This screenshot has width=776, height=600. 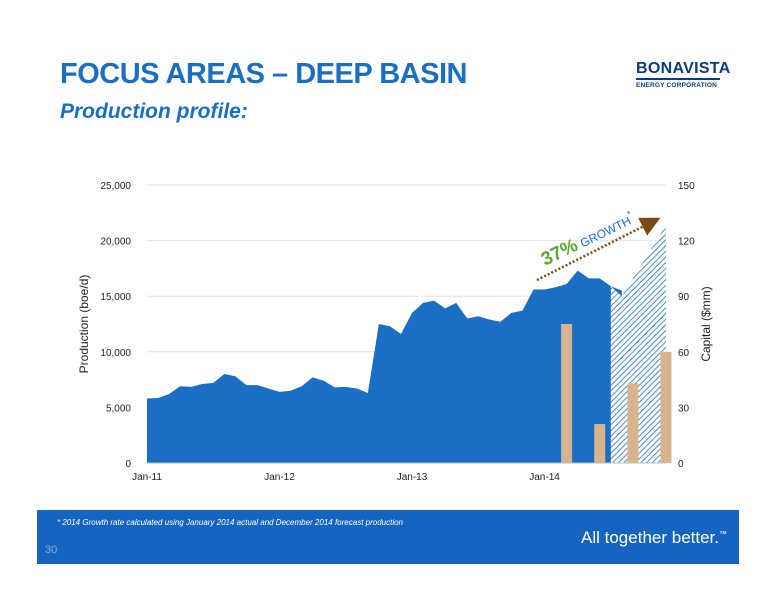 I want to click on y-tick-label: 15,000, so click(x=115, y=297).